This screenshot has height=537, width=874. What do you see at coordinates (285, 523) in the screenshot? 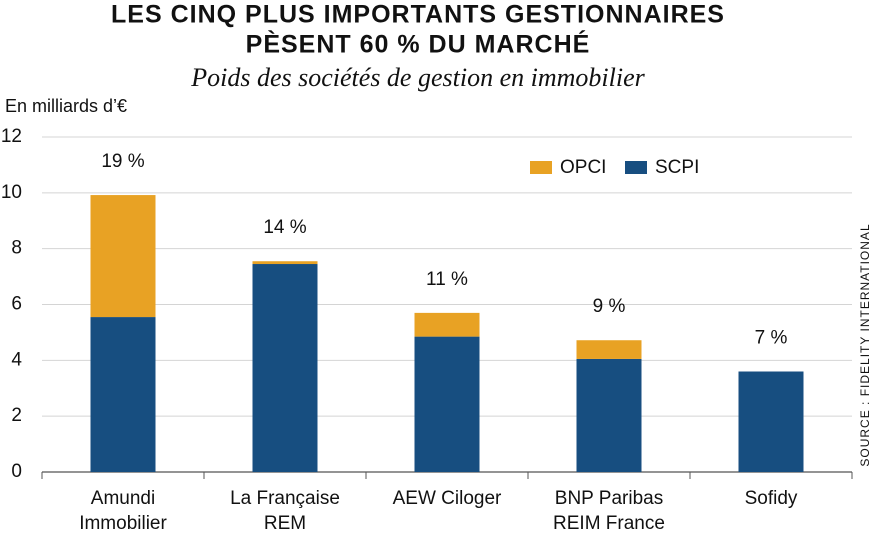
I see `x-tick-label: REM` at bounding box center [285, 523].